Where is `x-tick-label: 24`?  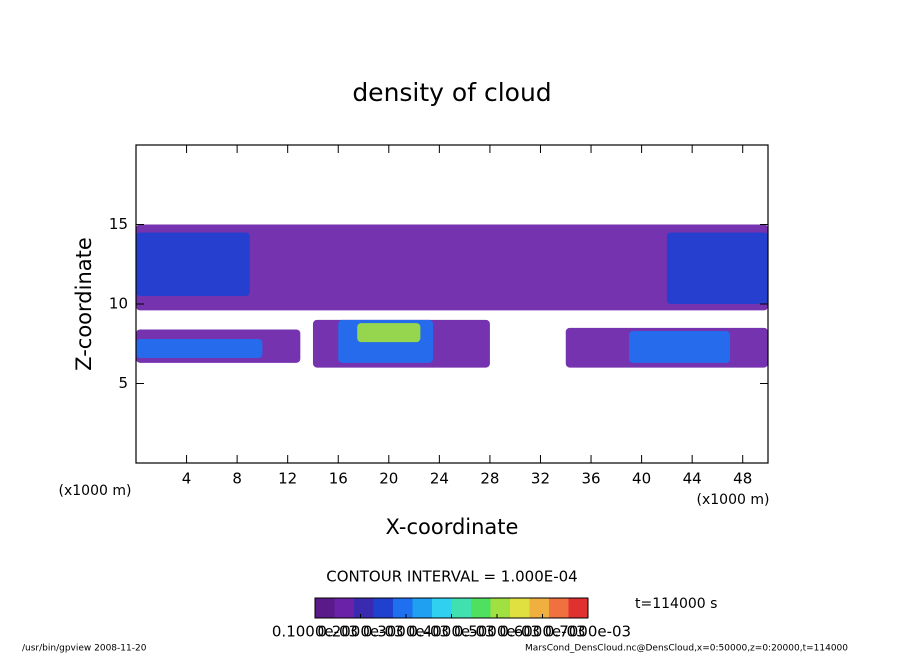
x-tick-label: 24 is located at coordinates (439, 479).